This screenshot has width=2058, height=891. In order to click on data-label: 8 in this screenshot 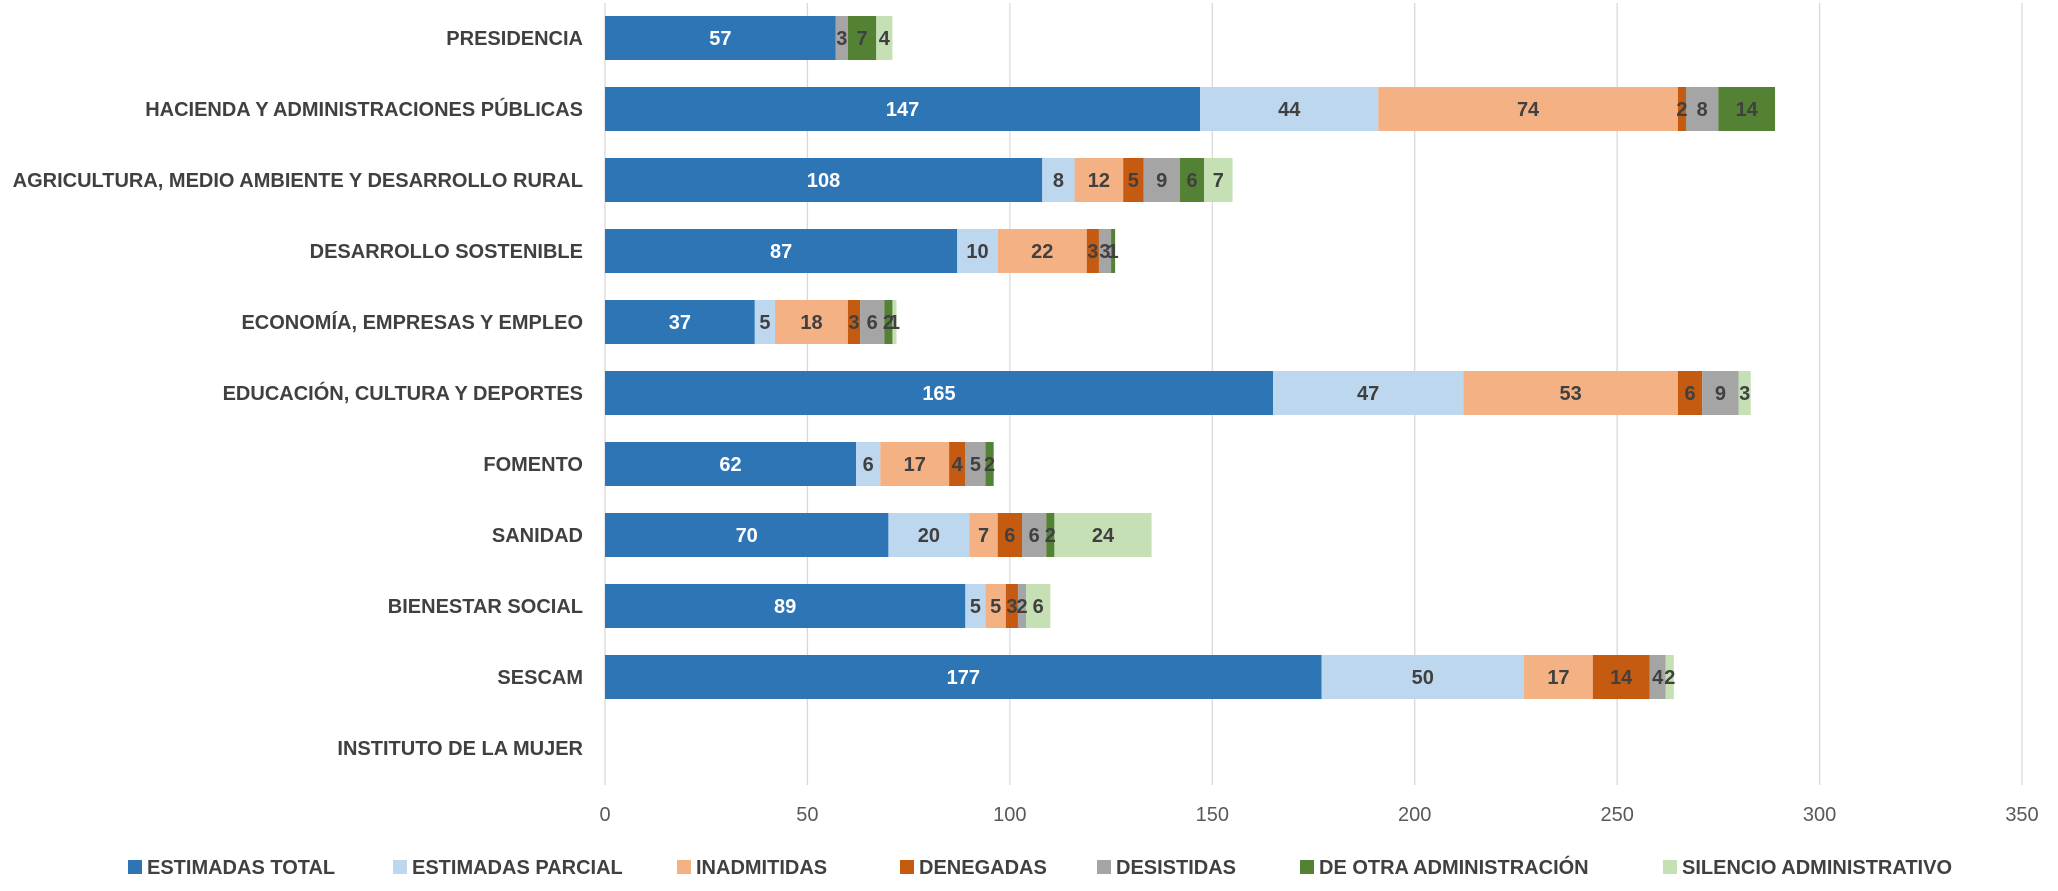, I will do `click(1058, 181)`.